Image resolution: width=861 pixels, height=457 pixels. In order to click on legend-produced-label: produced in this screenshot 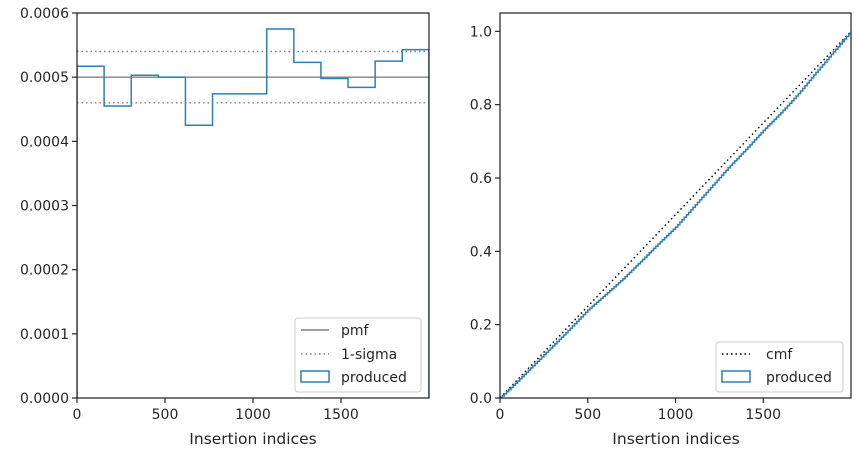, I will do `click(374, 378)`.